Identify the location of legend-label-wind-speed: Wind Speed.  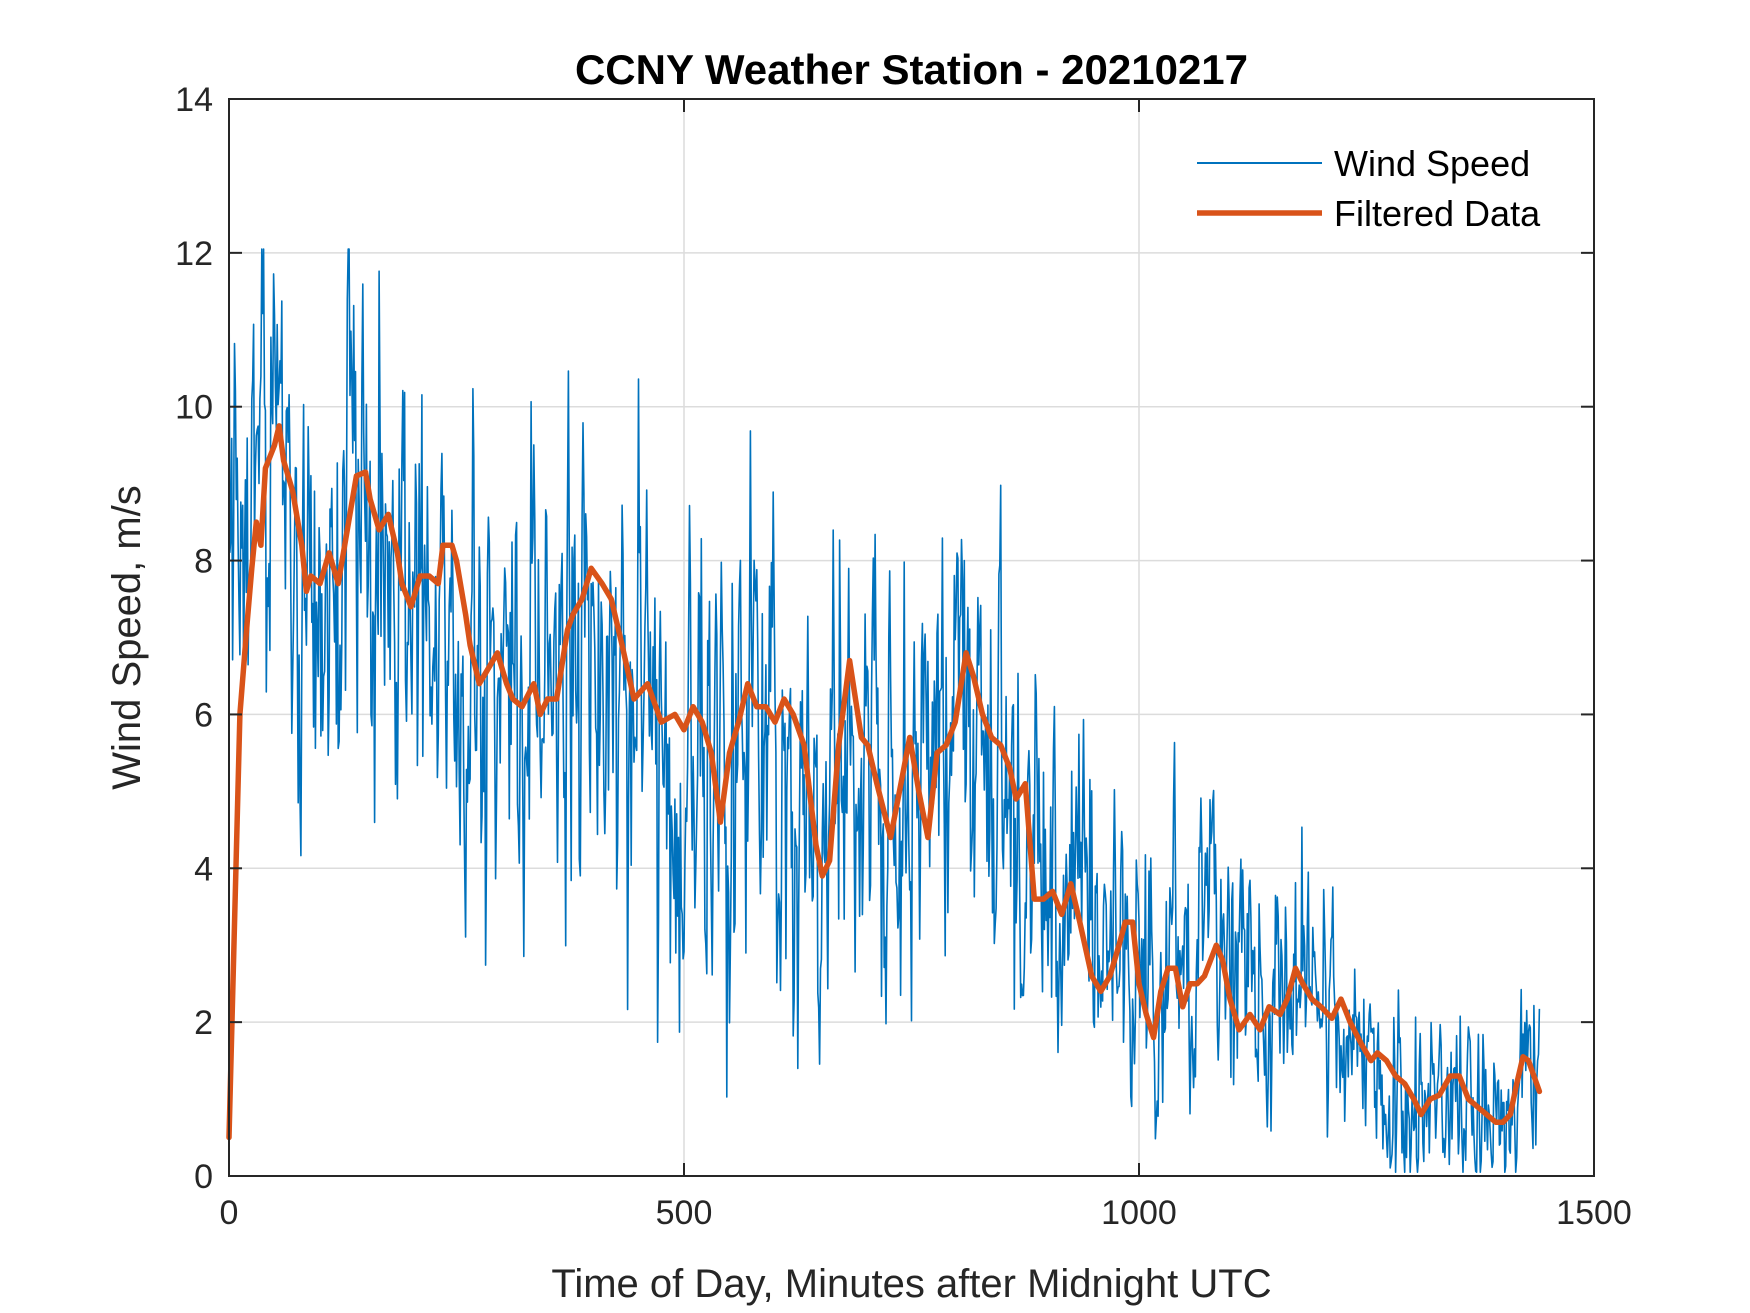
(1432, 163).